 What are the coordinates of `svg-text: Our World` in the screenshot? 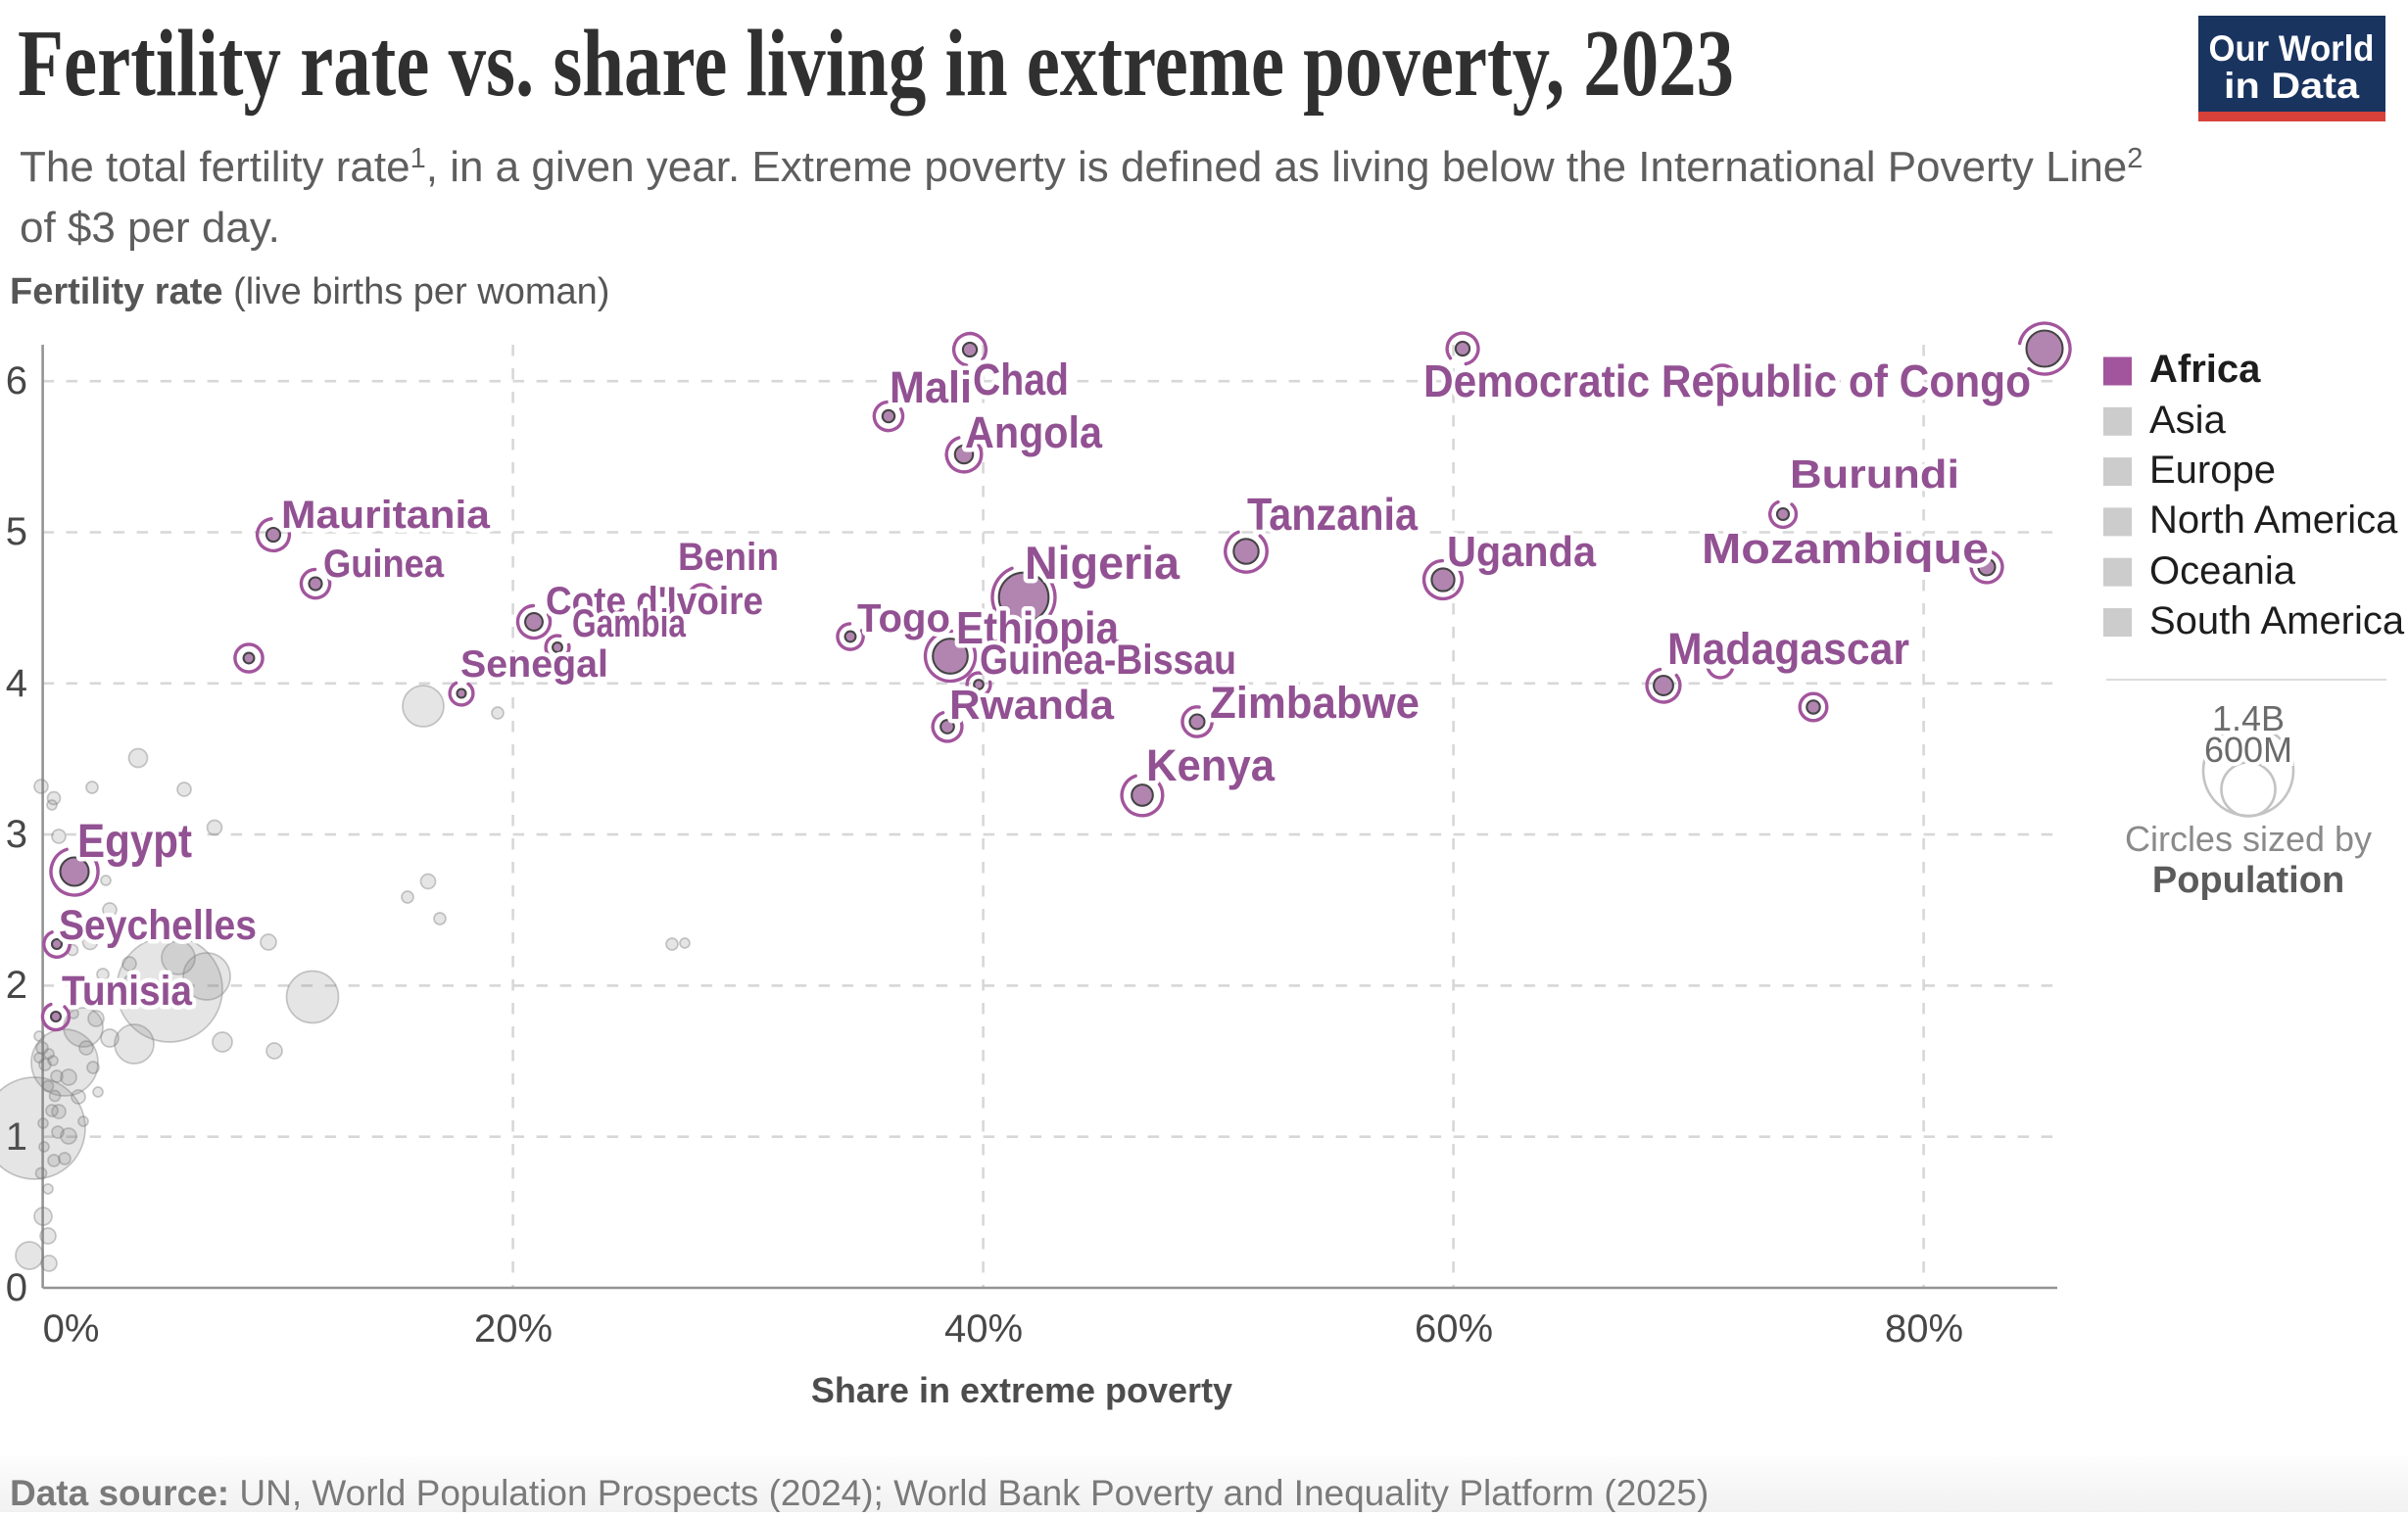 It's located at (2292, 48).